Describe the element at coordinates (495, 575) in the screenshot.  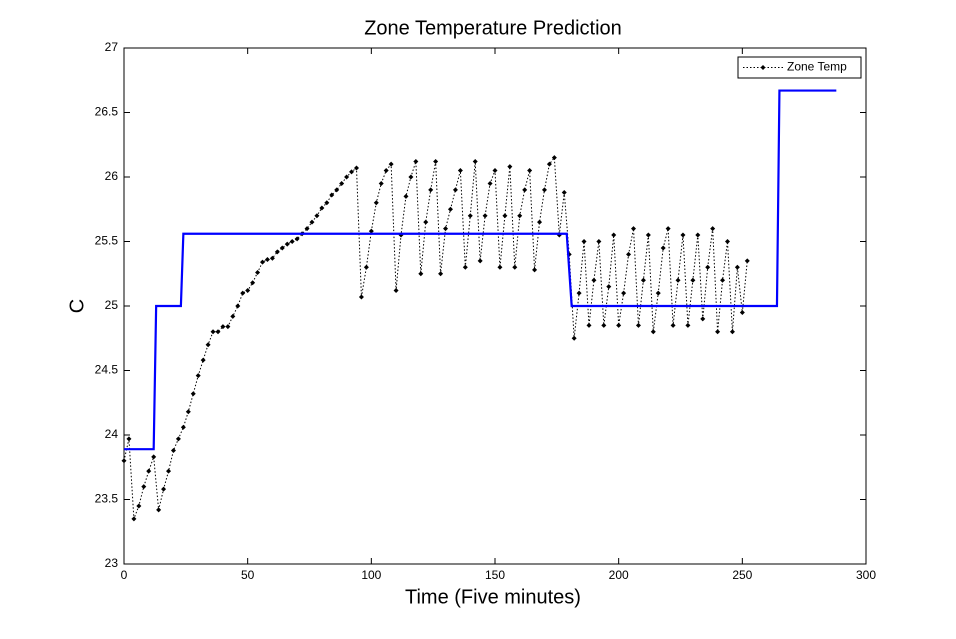
I see `x-tick-label: 150` at that location.